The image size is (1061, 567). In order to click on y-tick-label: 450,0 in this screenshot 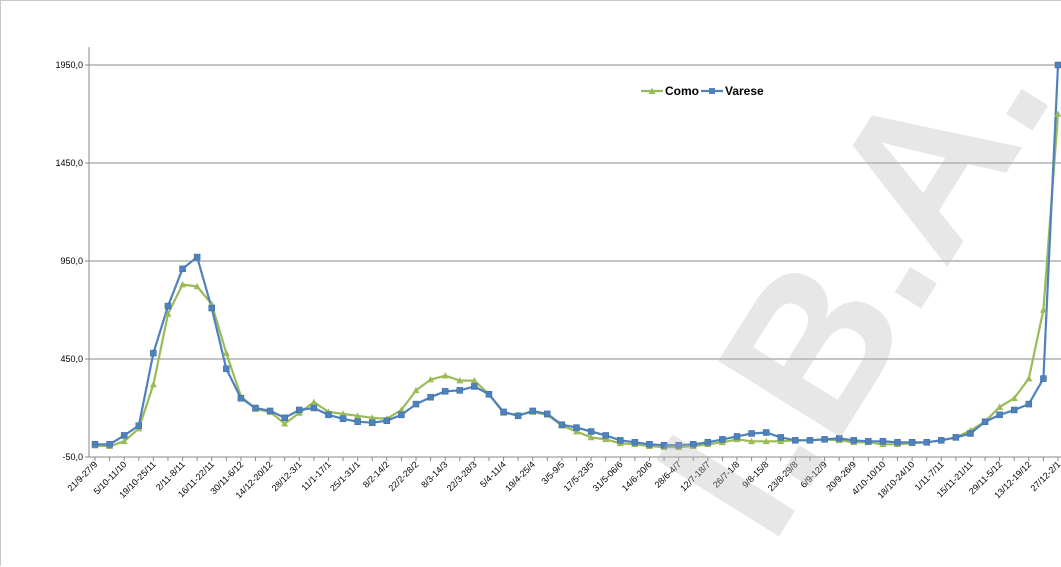, I will do `click(71, 359)`.